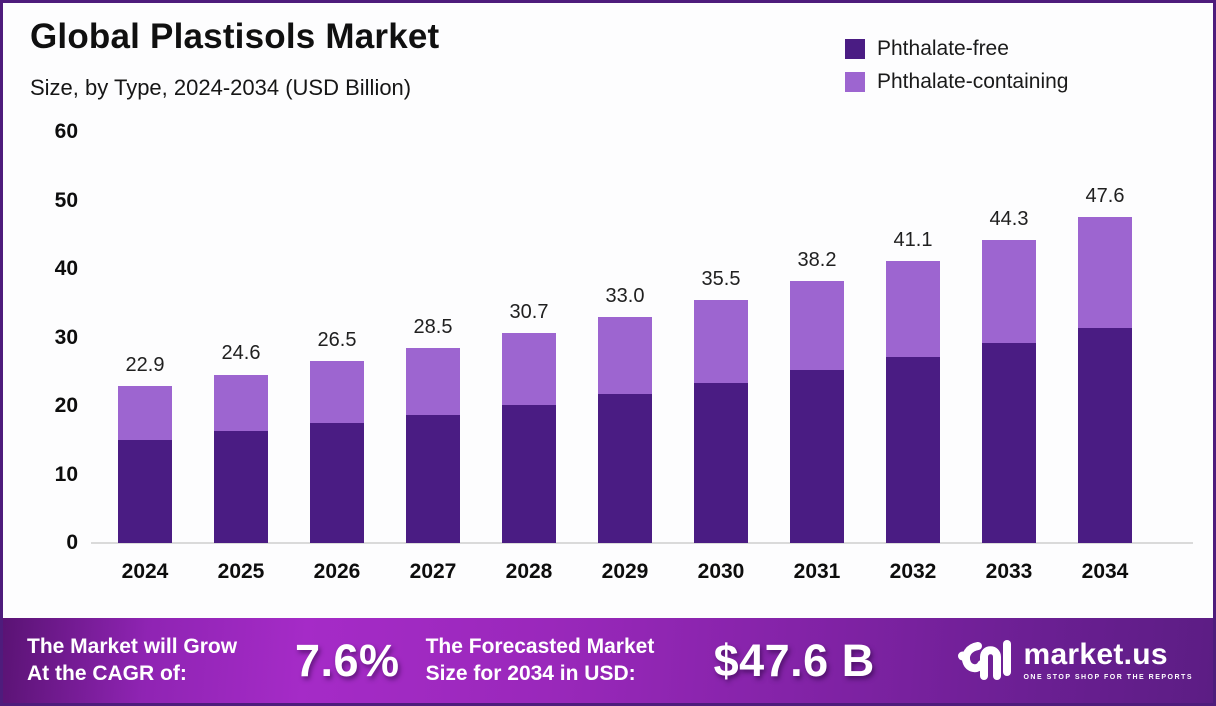  I want to click on page-subtitle: Size, by Type, 2024-2034 (USD Billion), so click(221, 87).